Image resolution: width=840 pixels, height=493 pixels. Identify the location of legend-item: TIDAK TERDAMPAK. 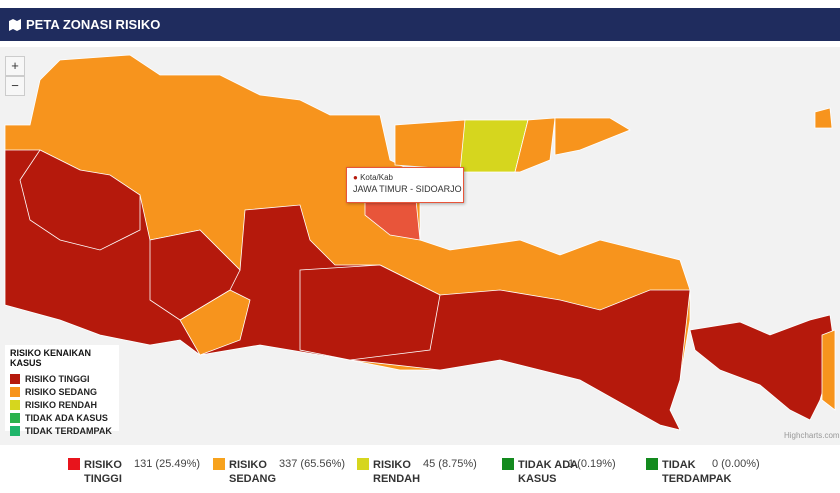
(64, 430).